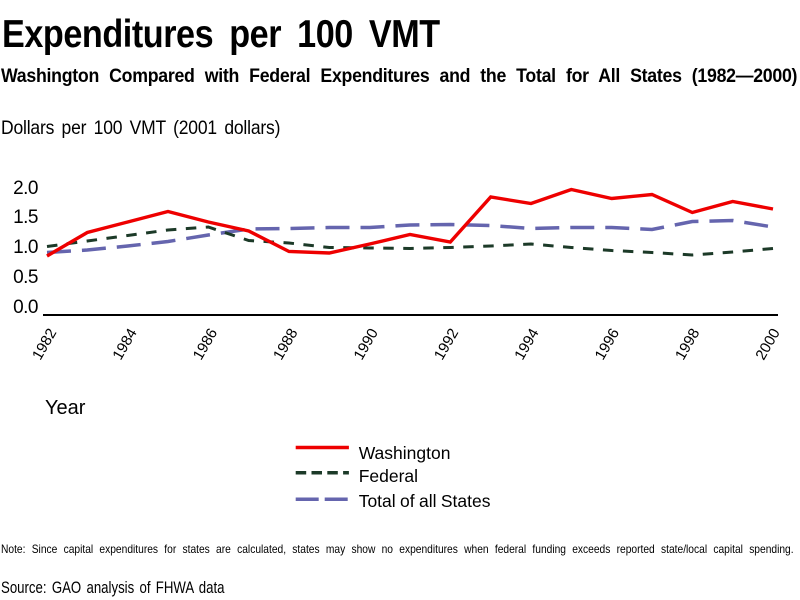  Describe the element at coordinates (124, 344) in the screenshot. I see `svg-text: 1984` at that location.